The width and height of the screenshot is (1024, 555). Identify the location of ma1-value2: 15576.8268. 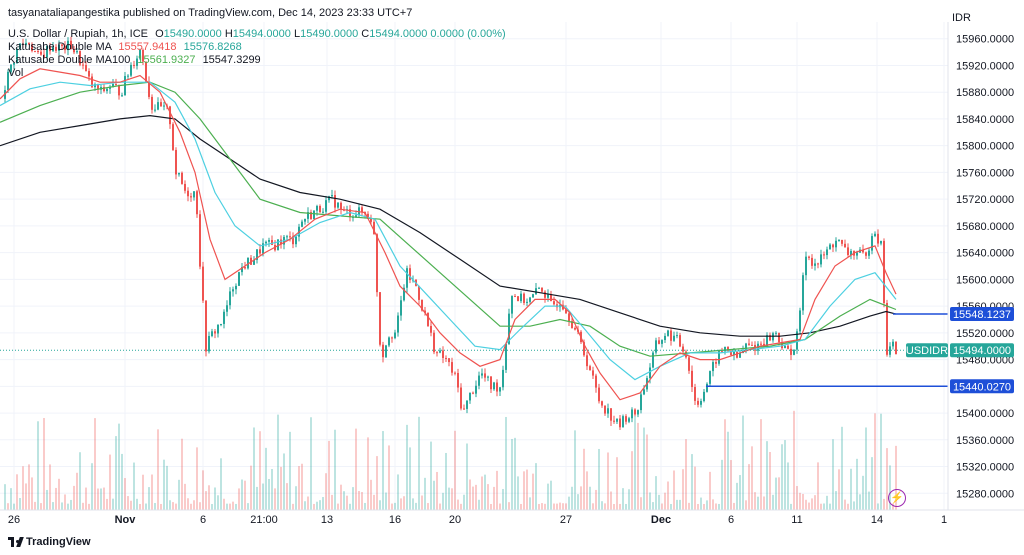
(212, 47).